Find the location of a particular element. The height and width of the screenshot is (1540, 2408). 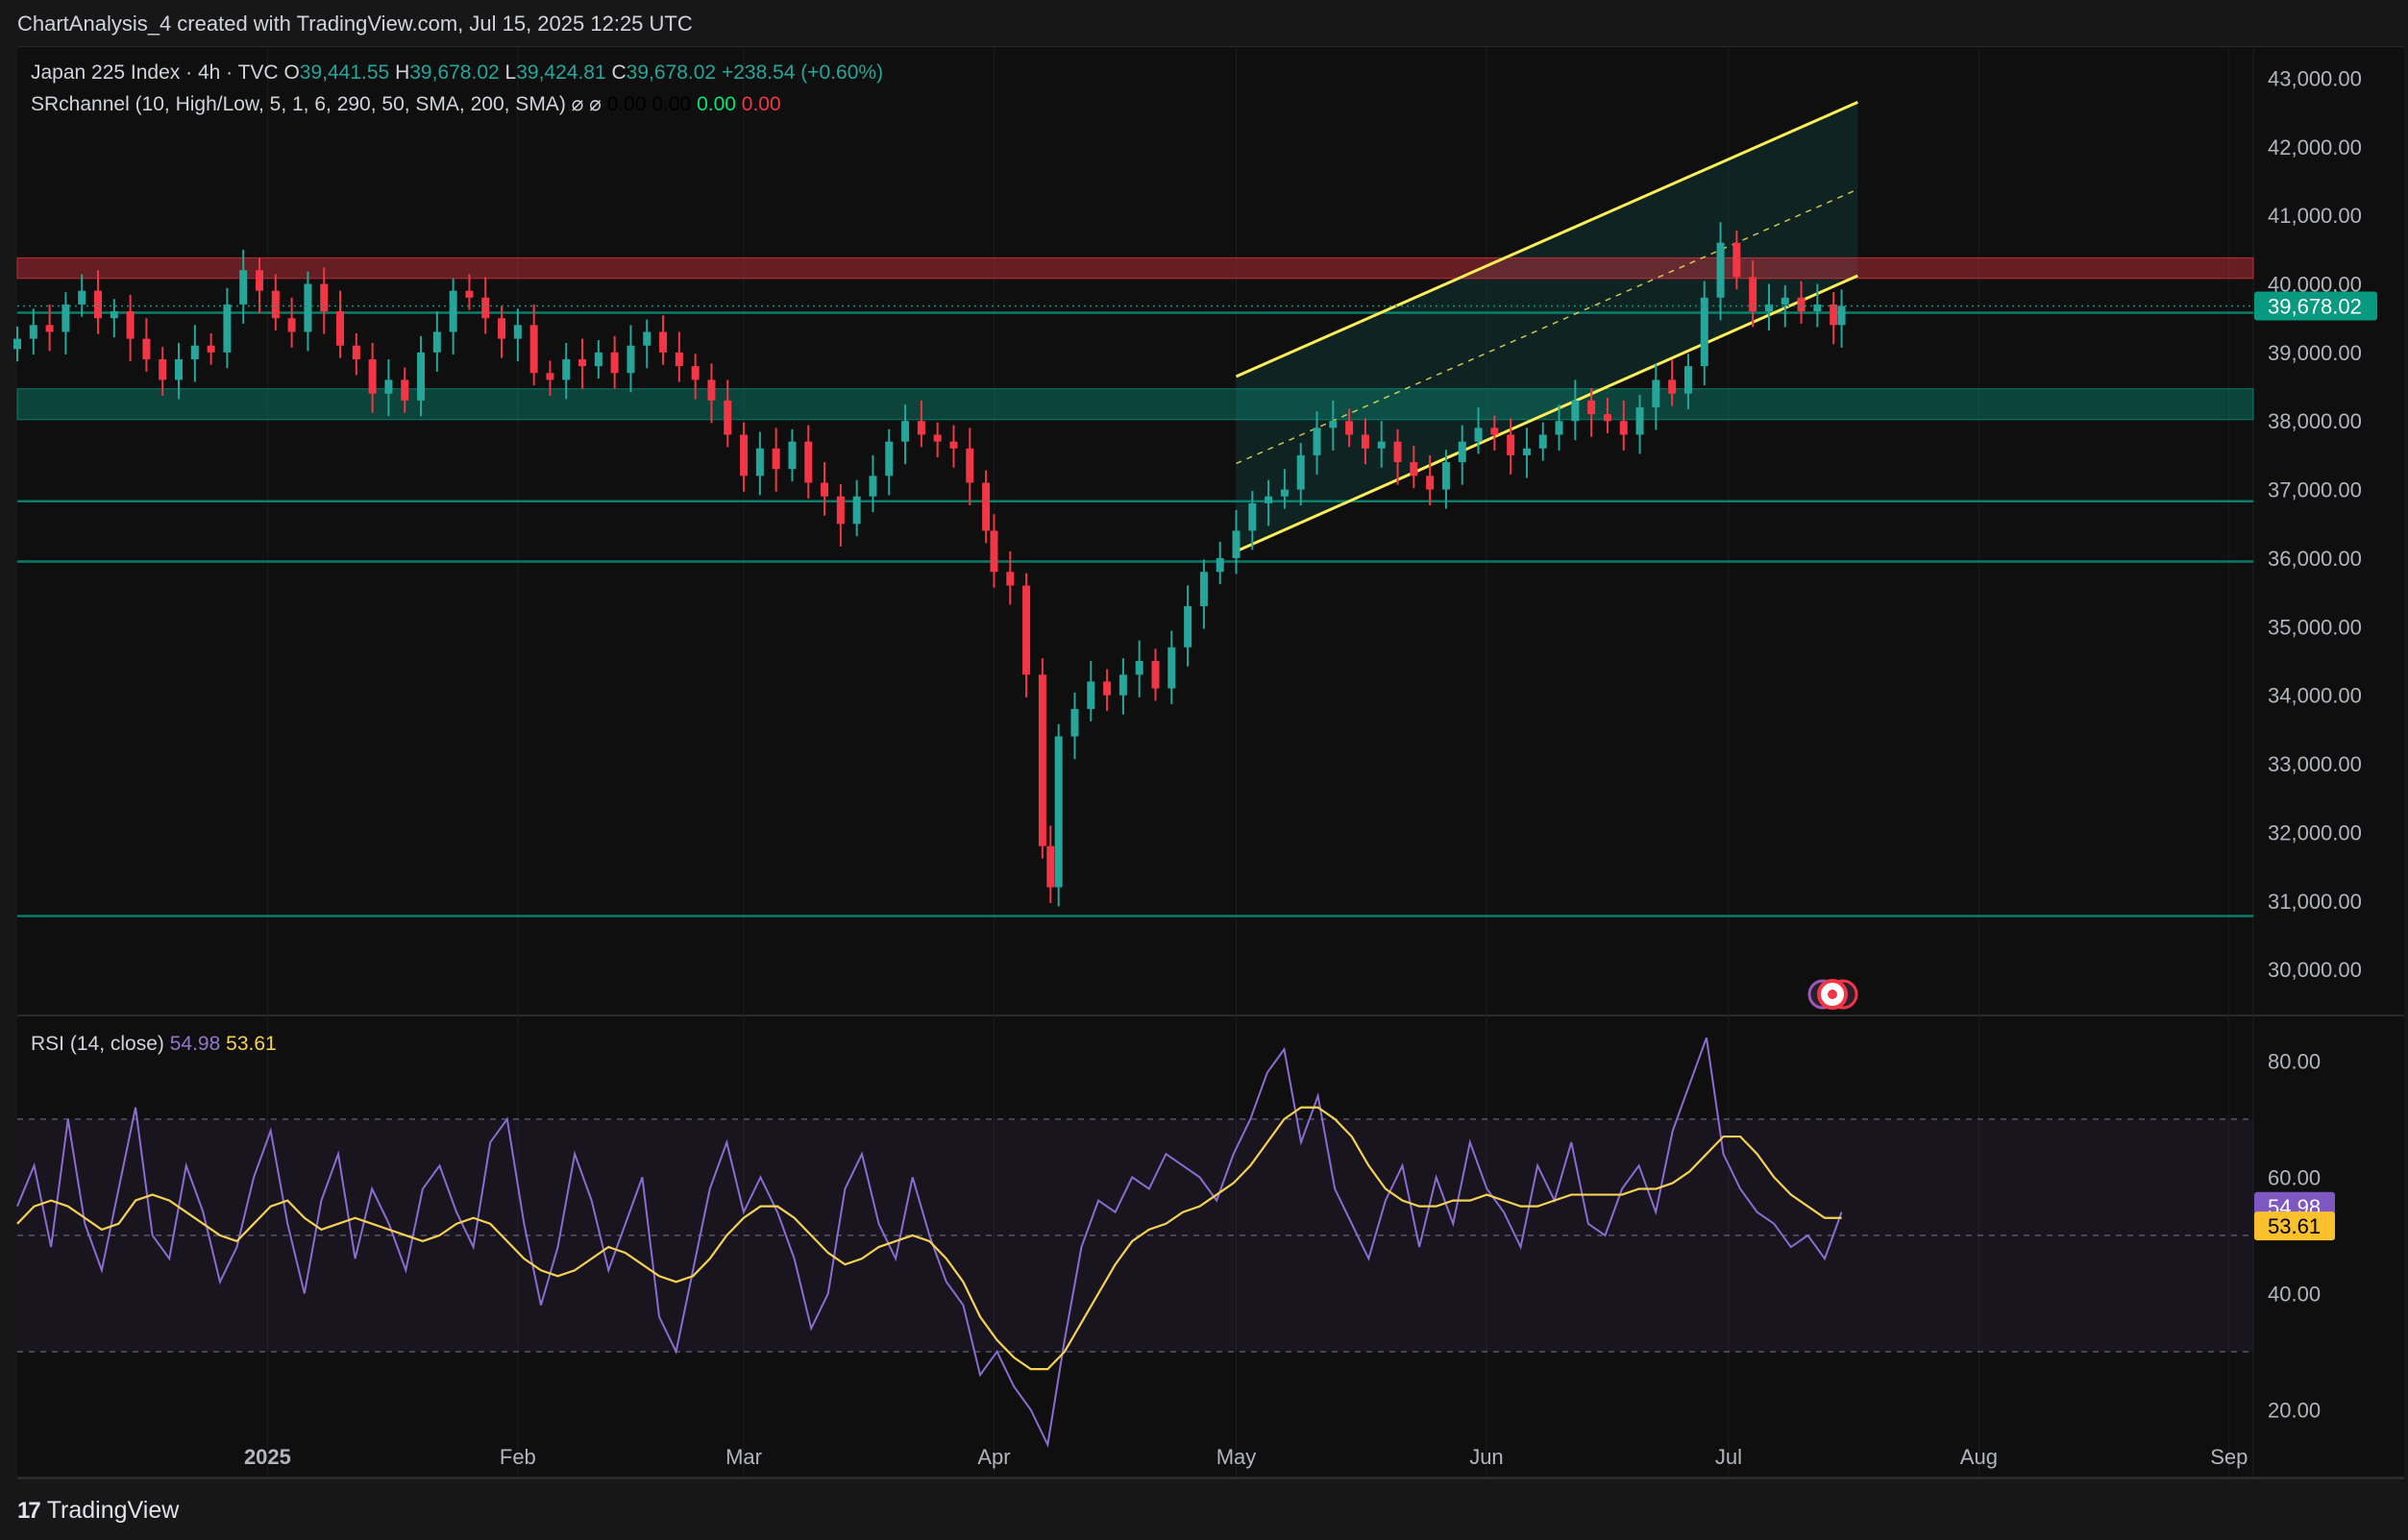

time-axis-tick: Apr is located at coordinates (994, 1457).